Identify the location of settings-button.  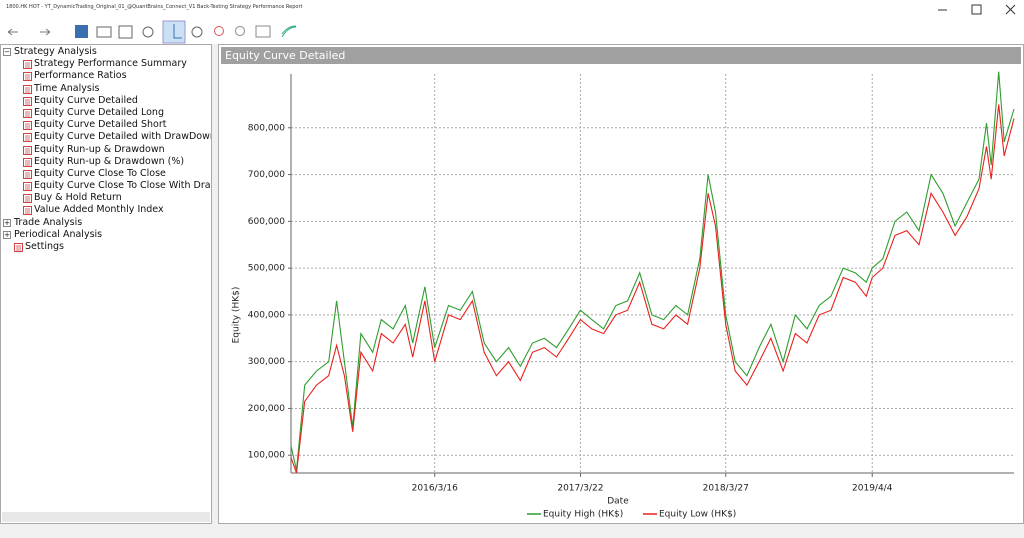
(148, 32).